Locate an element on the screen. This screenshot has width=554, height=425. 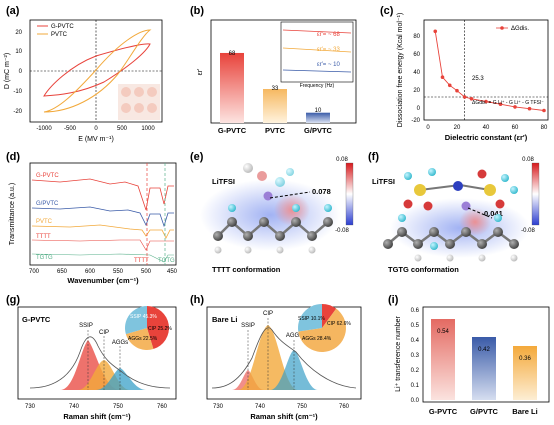
inset-curve-red is located at coordinates (317, 31).